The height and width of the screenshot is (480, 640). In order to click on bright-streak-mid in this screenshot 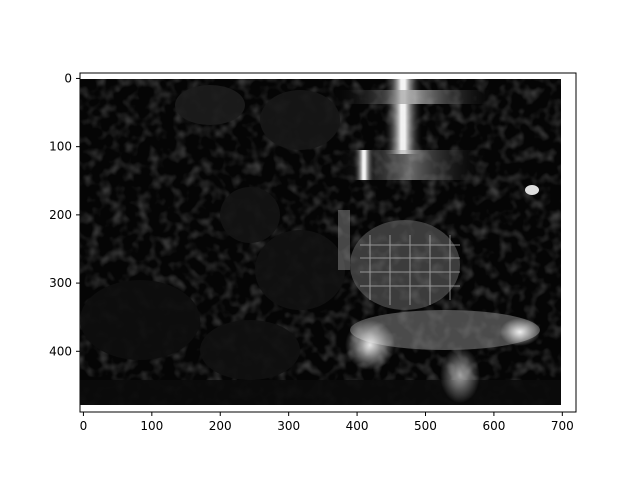, I will do `click(364, 165)`.